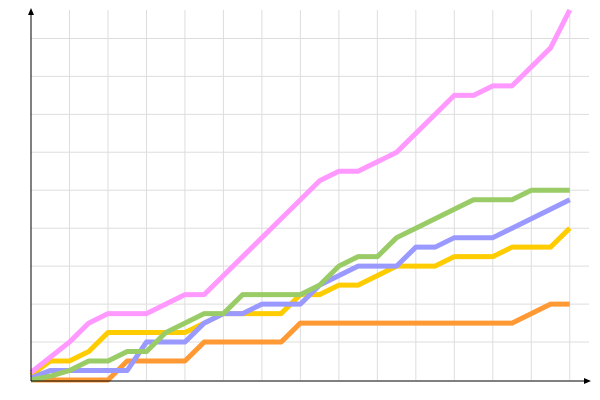 Image resolution: width=600 pixels, height=400 pixels. What do you see at coordinates (587, 381) in the screenshot?
I see `x-axis-arrow` at bounding box center [587, 381].